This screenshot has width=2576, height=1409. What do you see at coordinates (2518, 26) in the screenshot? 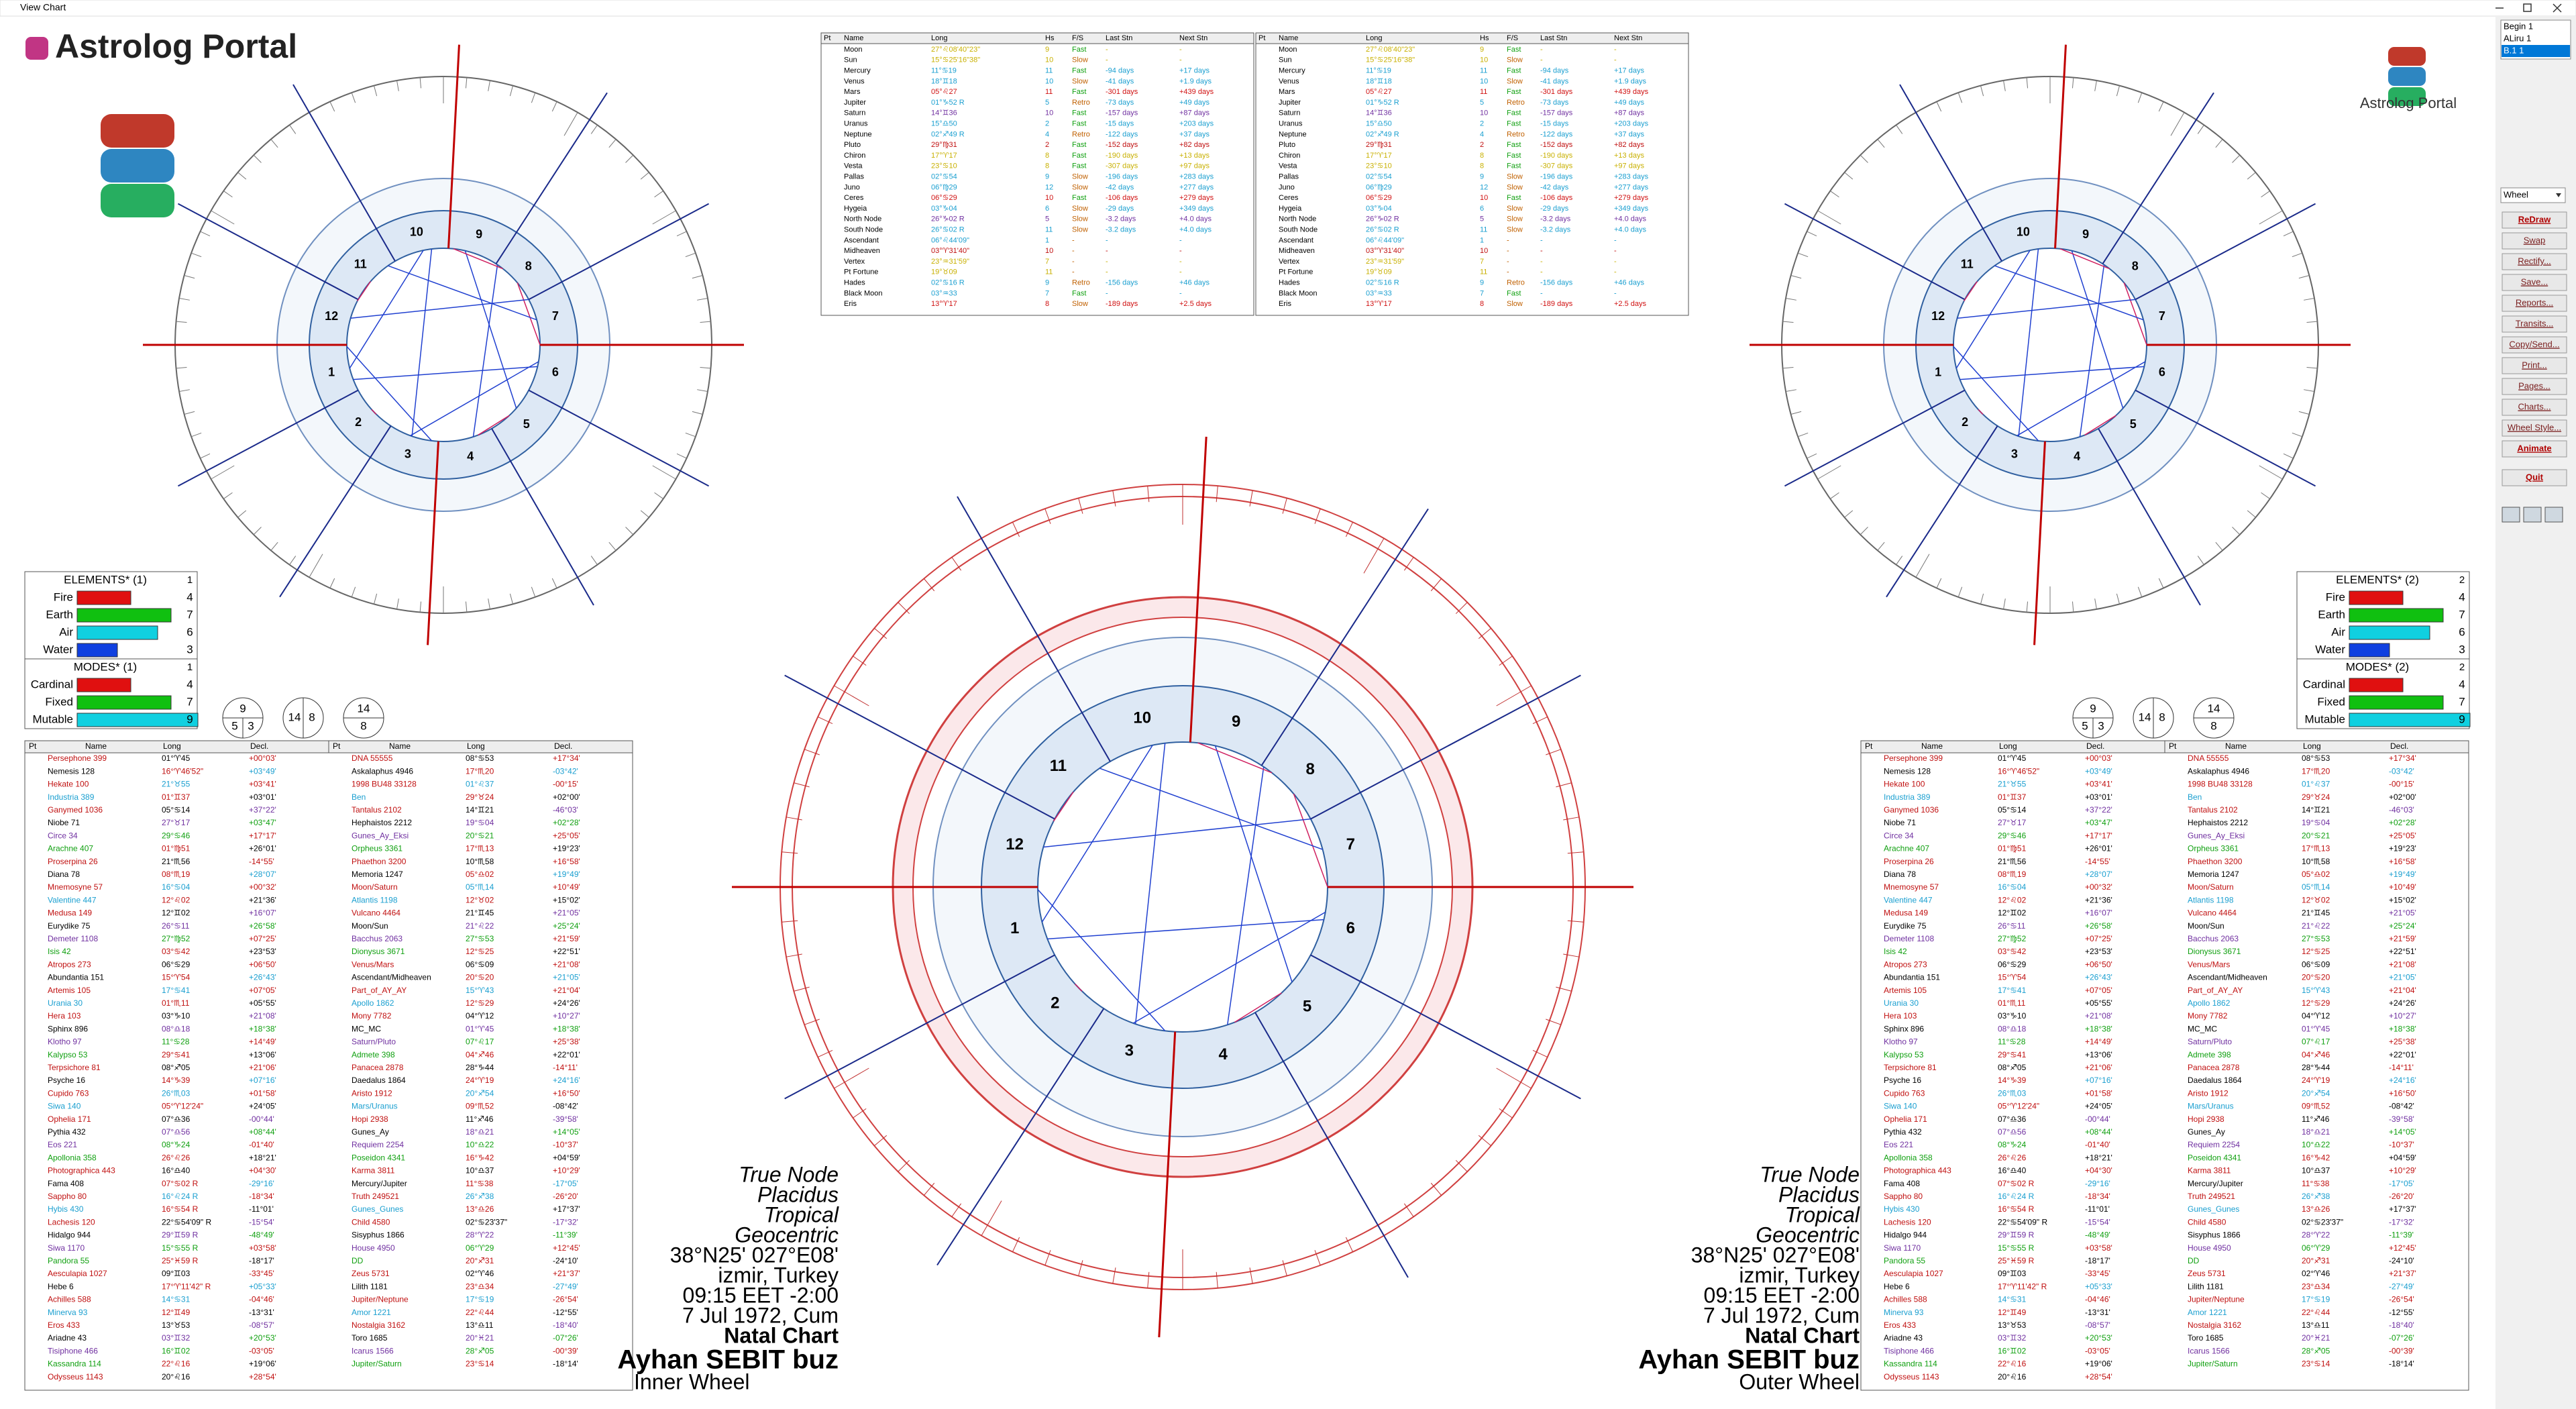
I see `list-item: Begin 1` at bounding box center [2518, 26].